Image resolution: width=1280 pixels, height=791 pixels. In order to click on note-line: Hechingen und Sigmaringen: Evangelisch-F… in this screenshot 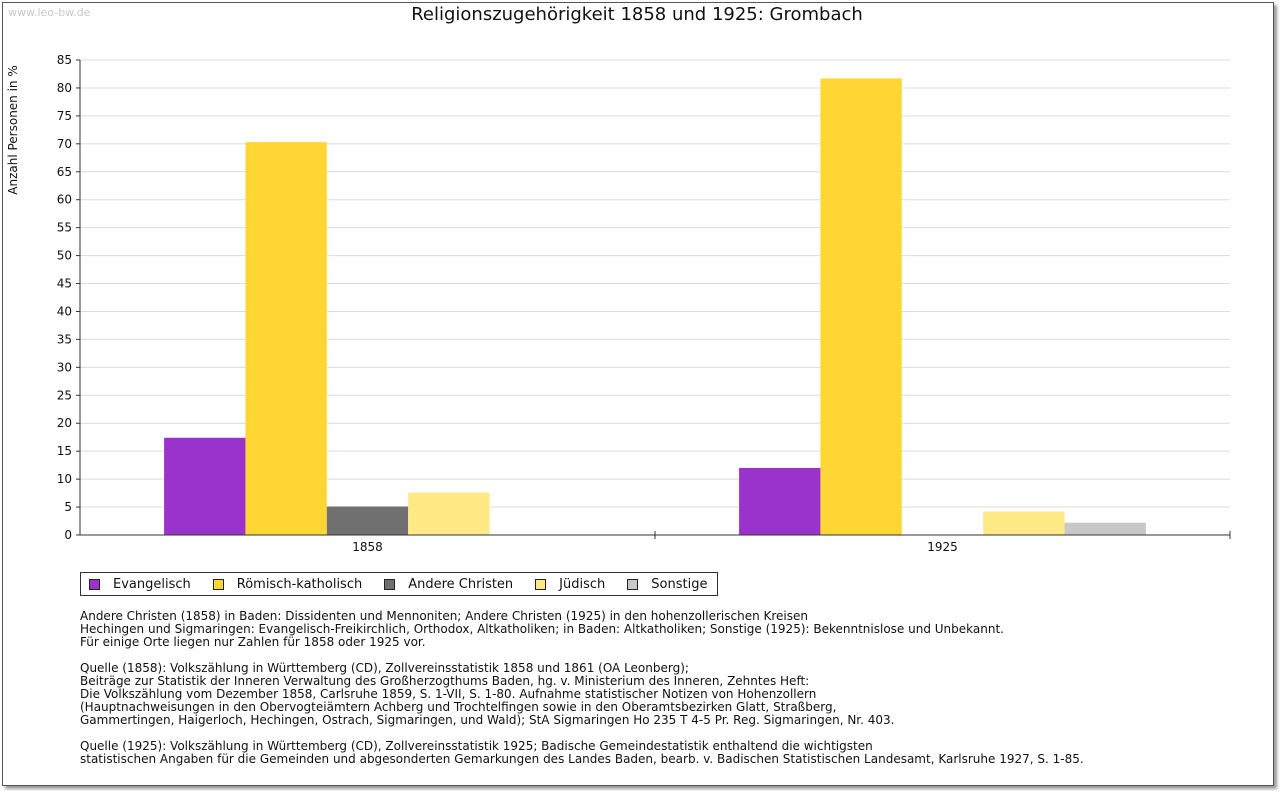, I will do `click(542, 629)`.